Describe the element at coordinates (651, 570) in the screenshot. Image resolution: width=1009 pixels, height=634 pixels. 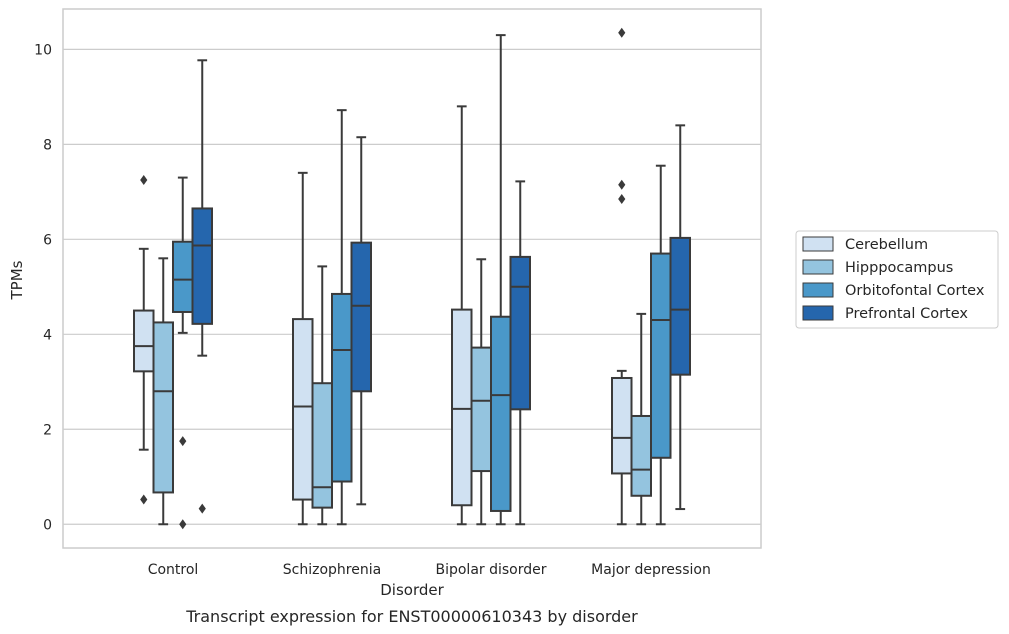
I see `x-tick-label: Major depression` at that location.